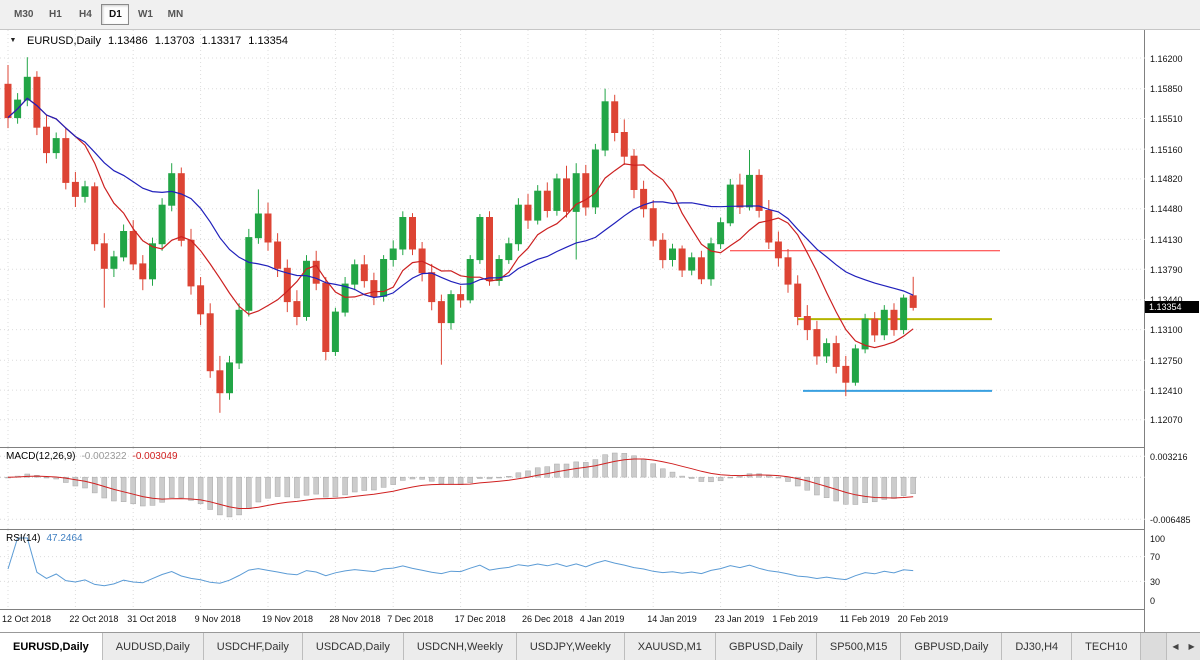  Describe the element at coordinates (1166, 58) in the screenshot. I see `price-axis-label: 1.16200` at that location.